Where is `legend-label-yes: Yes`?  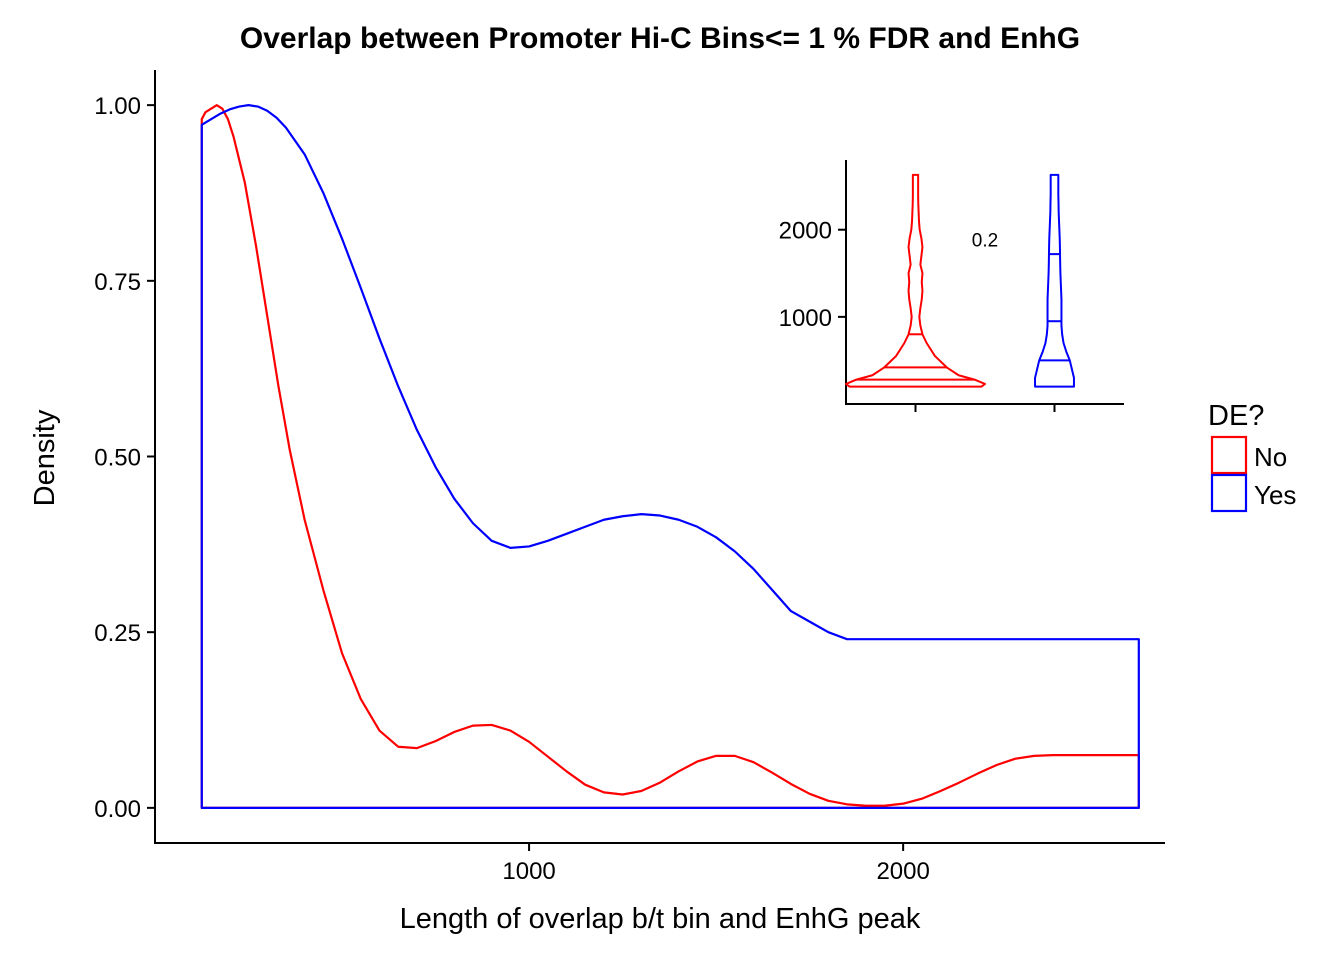
legend-label-yes: Yes is located at coordinates (1275, 495).